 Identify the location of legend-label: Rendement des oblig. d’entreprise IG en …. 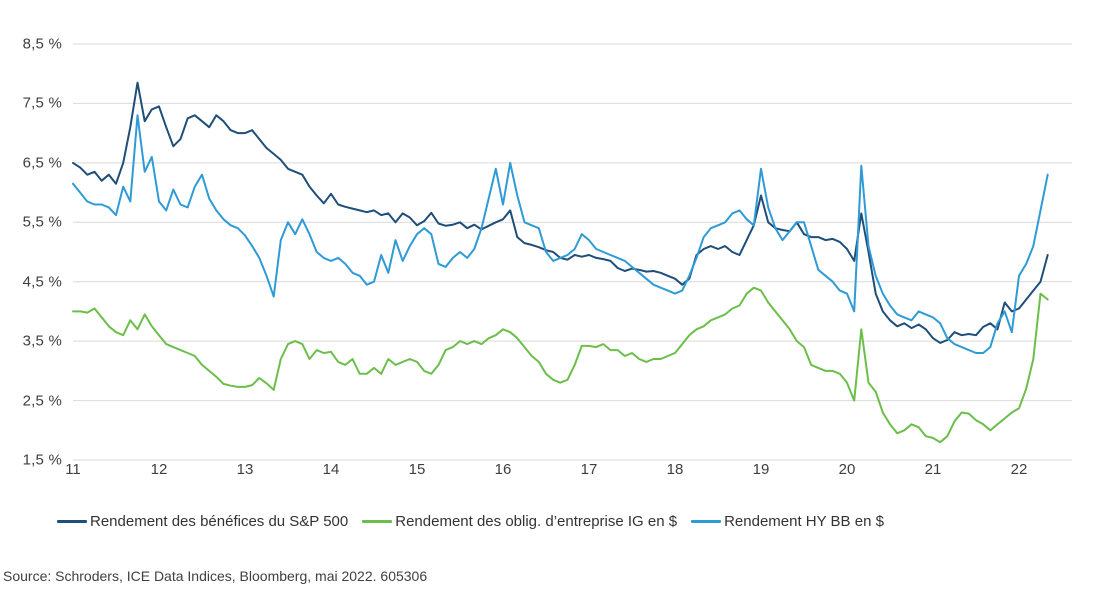
(536, 521).